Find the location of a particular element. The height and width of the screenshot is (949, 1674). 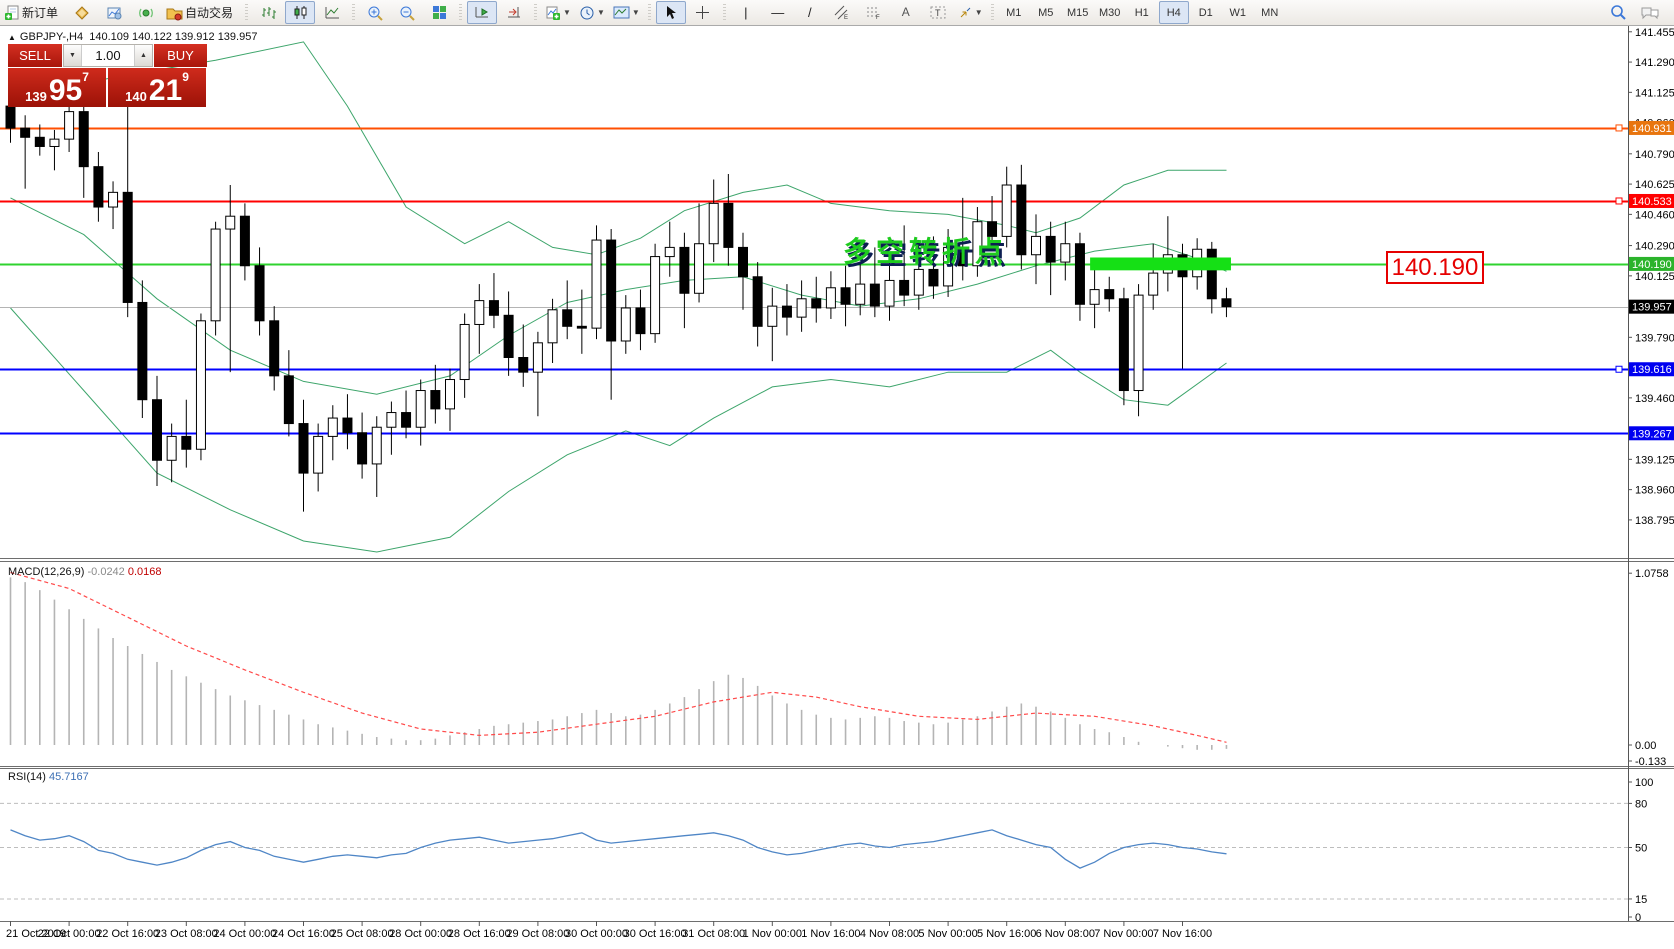

trendline-button: / is located at coordinates (810, 12).